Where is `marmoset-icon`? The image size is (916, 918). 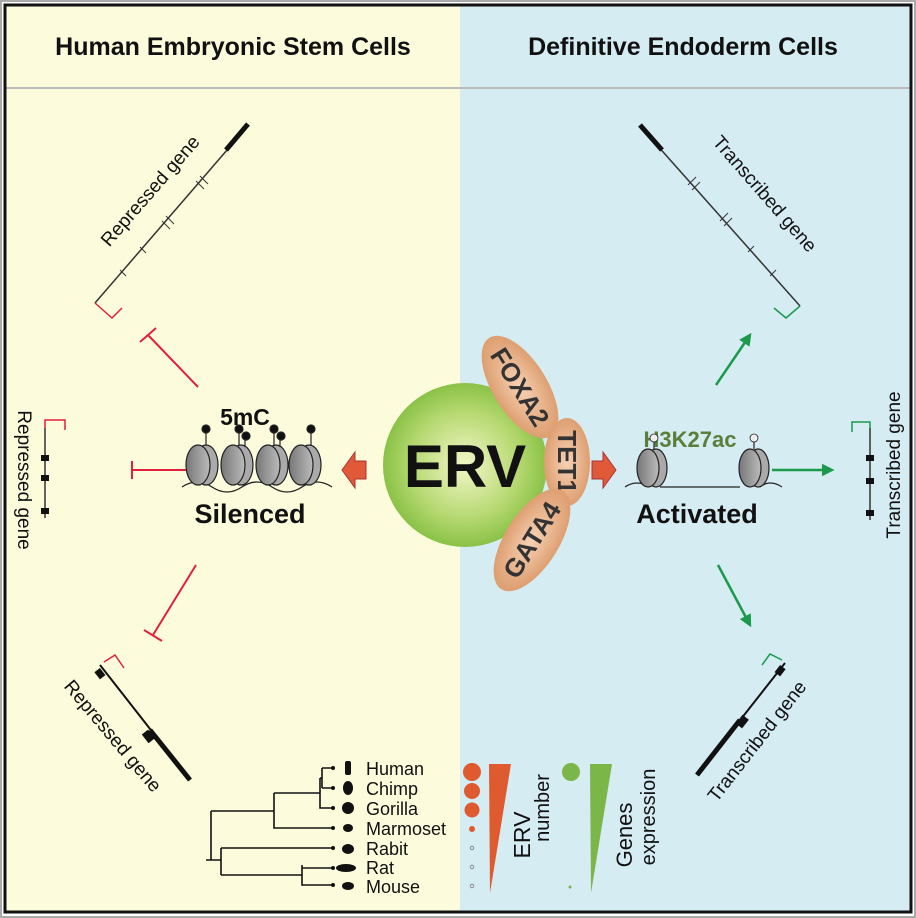
marmoset-icon is located at coordinates (348, 828).